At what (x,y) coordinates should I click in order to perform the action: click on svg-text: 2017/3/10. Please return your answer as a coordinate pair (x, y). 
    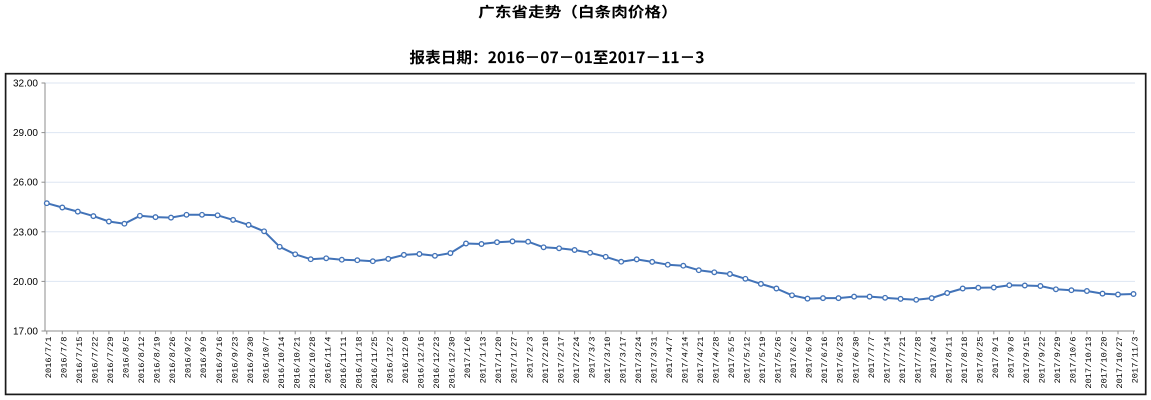
    Looking at the image, I should click on (608, 360).